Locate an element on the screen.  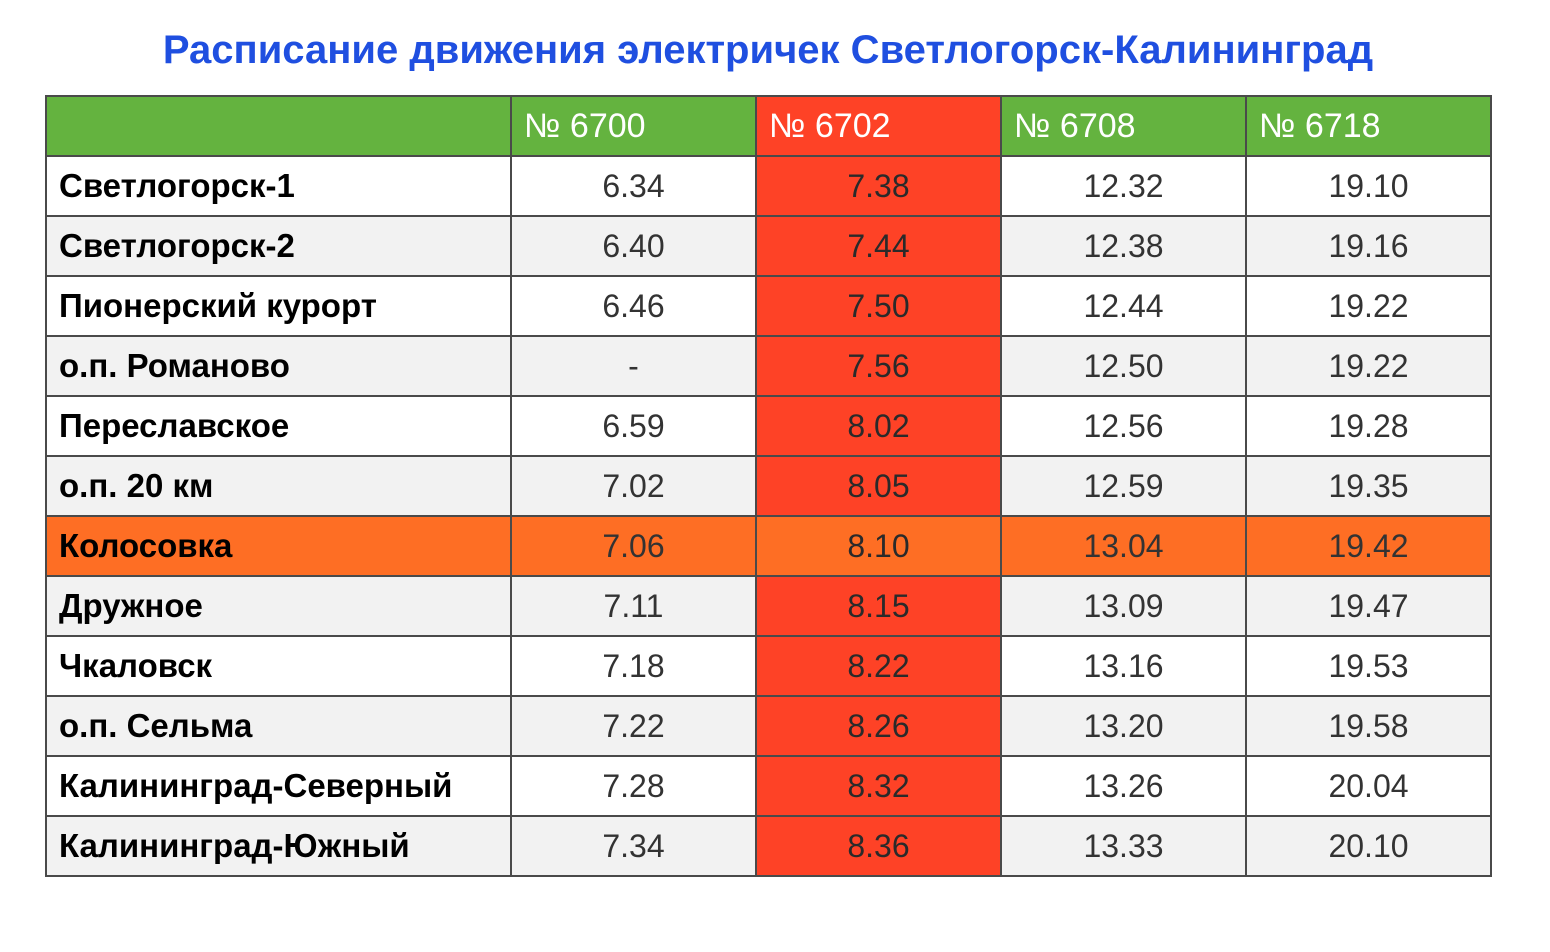
station-name-cell: Калининград-Южный is located at coordinates (278, 846).